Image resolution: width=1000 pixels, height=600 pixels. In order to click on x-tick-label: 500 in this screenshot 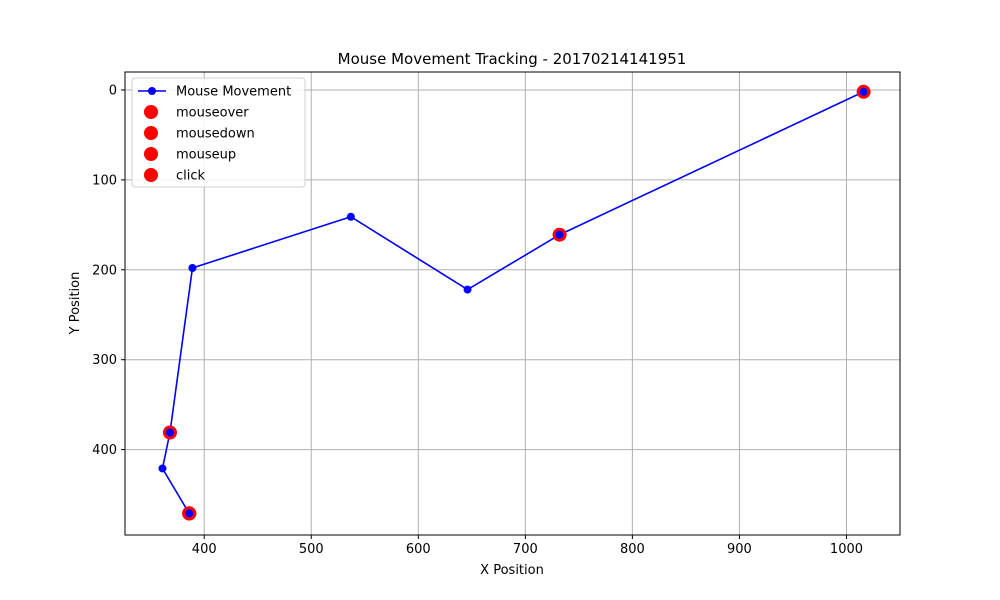, I will do `click(311, 549)`.